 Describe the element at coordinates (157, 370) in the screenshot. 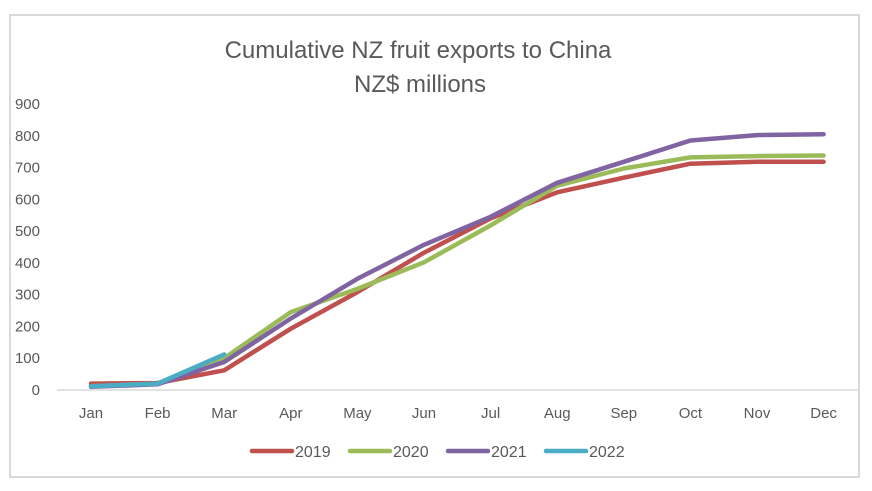

I see `series-line-2022` at that location.